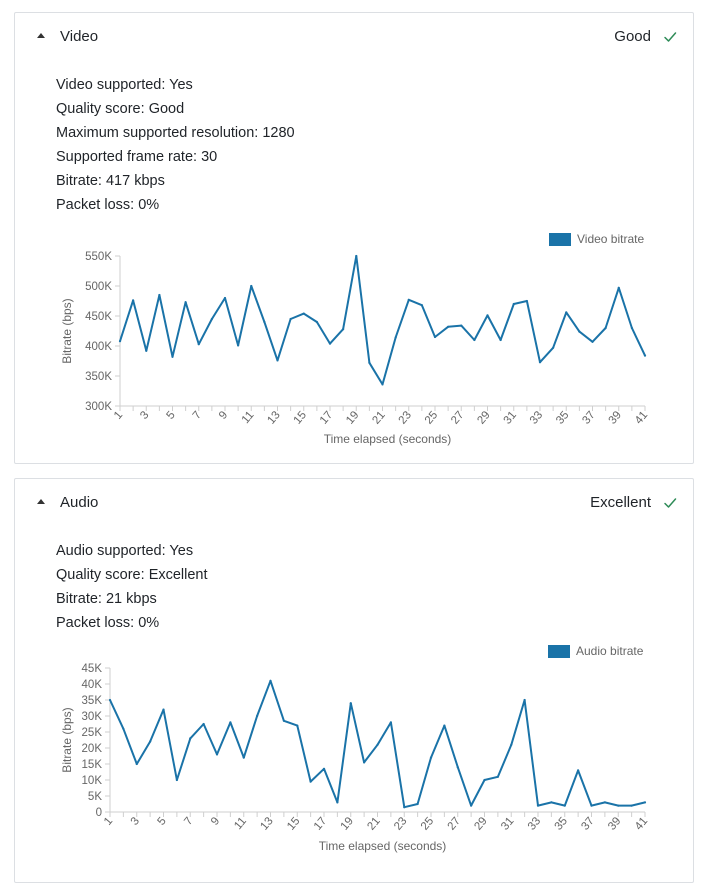 The width and height of the screenshot is (710, 893). Describe the element at coordinates (610, 651) in the screenshot. I see `legend-label: Audio bitrate` at that location.